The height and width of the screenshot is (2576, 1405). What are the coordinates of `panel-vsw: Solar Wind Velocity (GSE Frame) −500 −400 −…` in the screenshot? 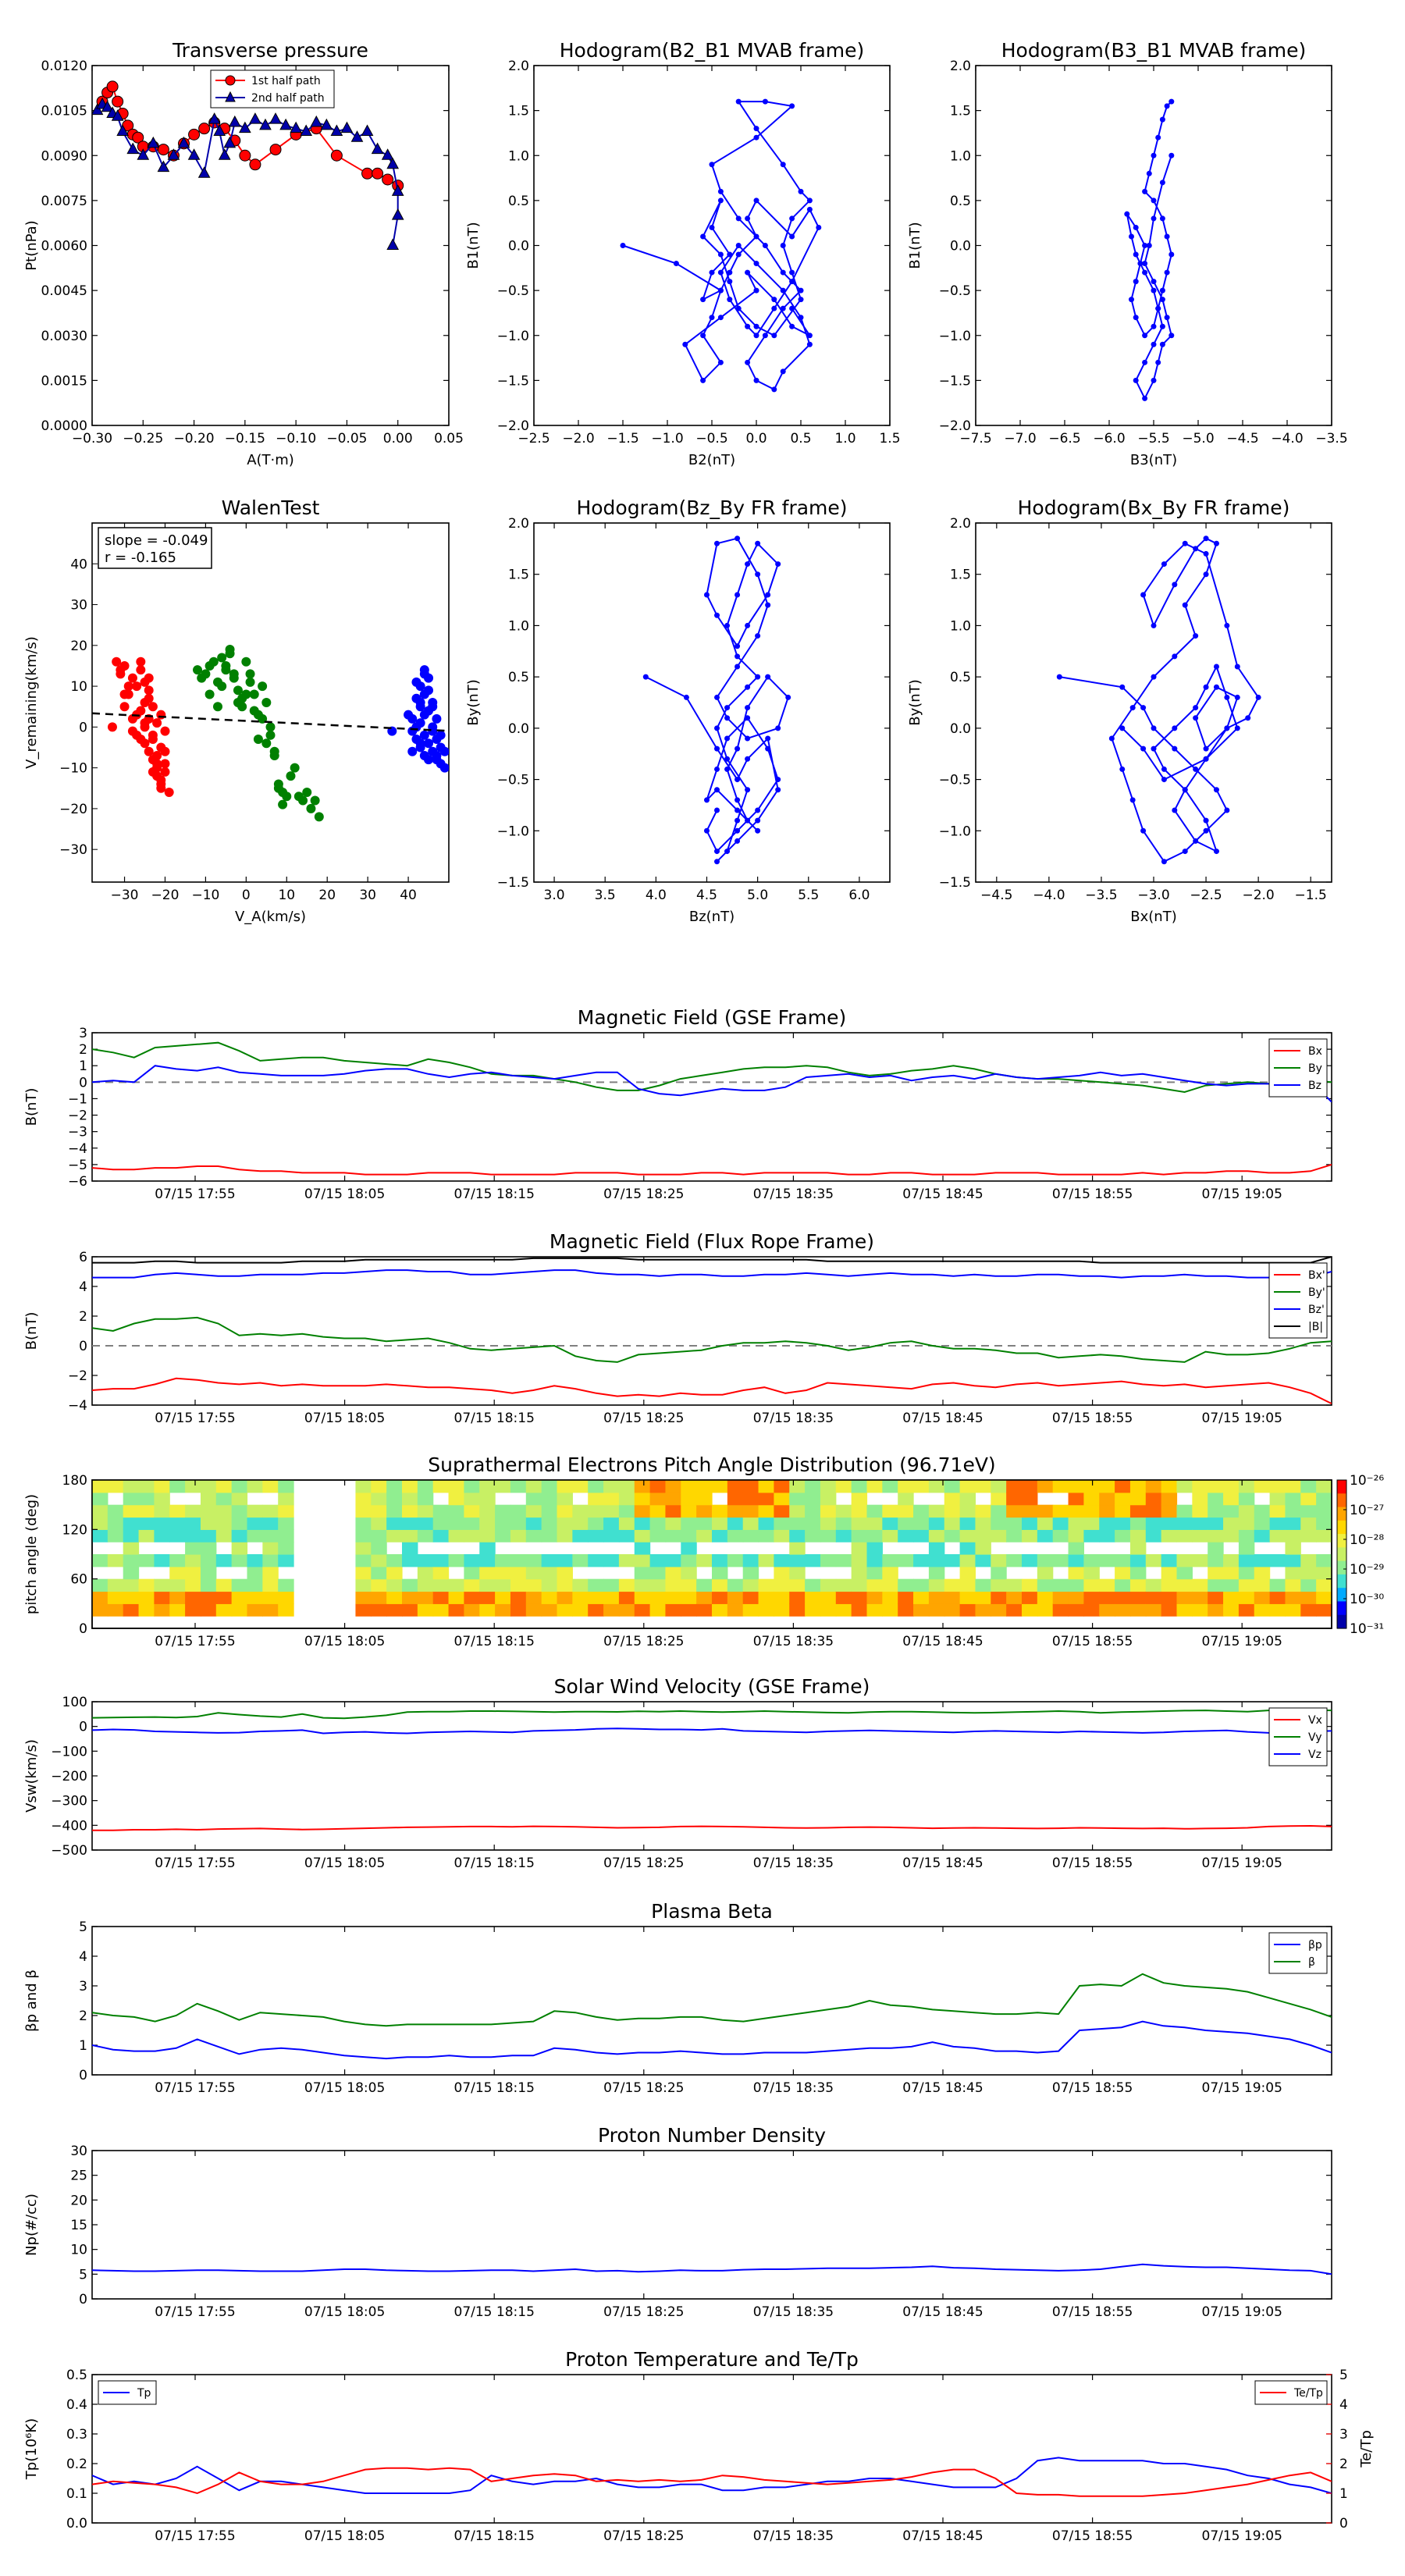 It's located at (678, 1773).